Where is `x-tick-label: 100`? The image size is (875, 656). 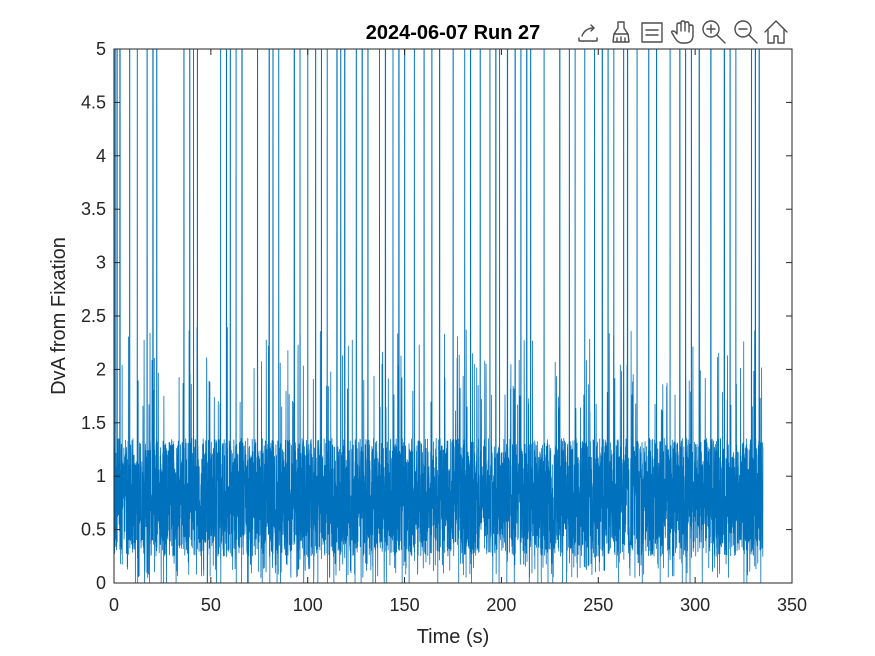 x-tick-label: 100 is located at coordinates (308, 605).